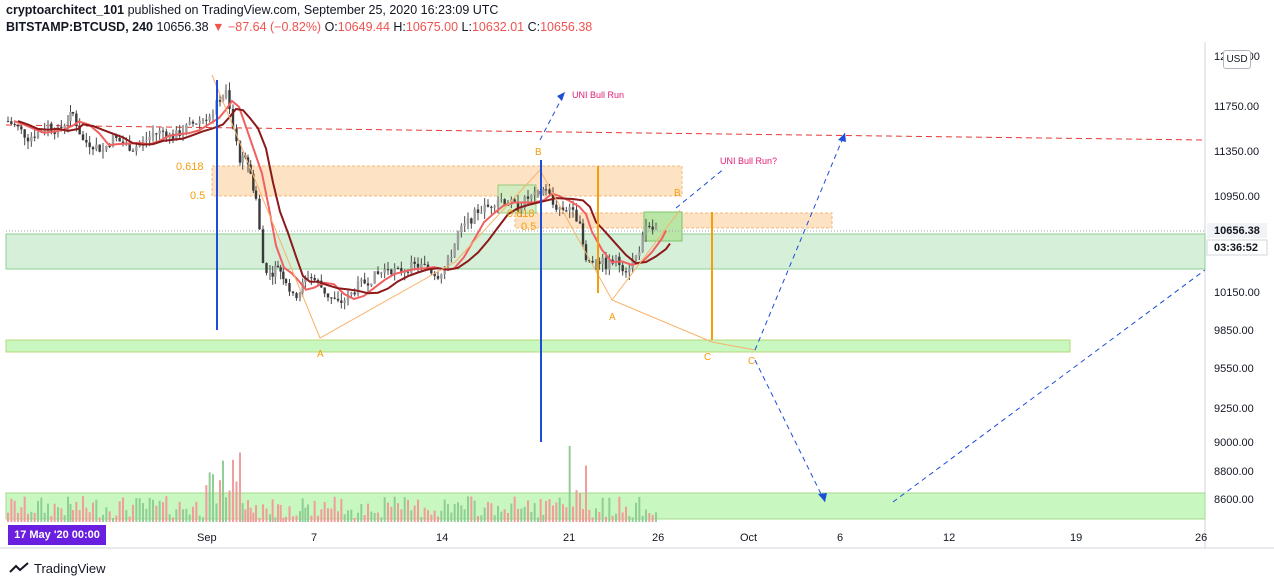 Image resolution: width=1274 pixels, height=586 pixels. What do you see at coordinates (552, 116) in the screenshot?
I see `projection-uni-bull-run` at bounding box center [552, 116].